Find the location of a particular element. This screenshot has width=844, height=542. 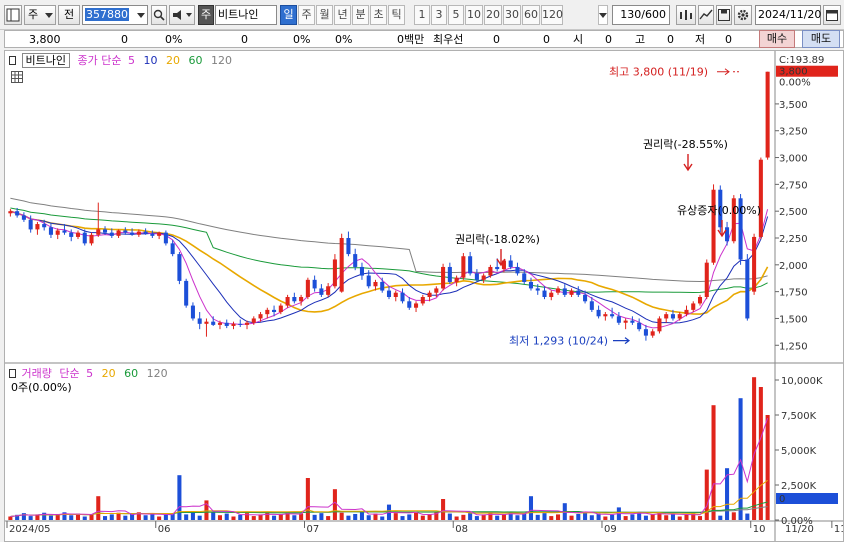

market-select: 주 is located at coordinates (40, 15).